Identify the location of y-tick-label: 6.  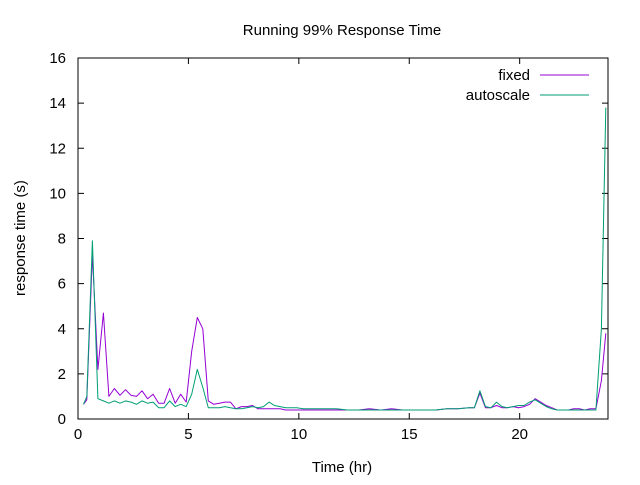
(62, 284).